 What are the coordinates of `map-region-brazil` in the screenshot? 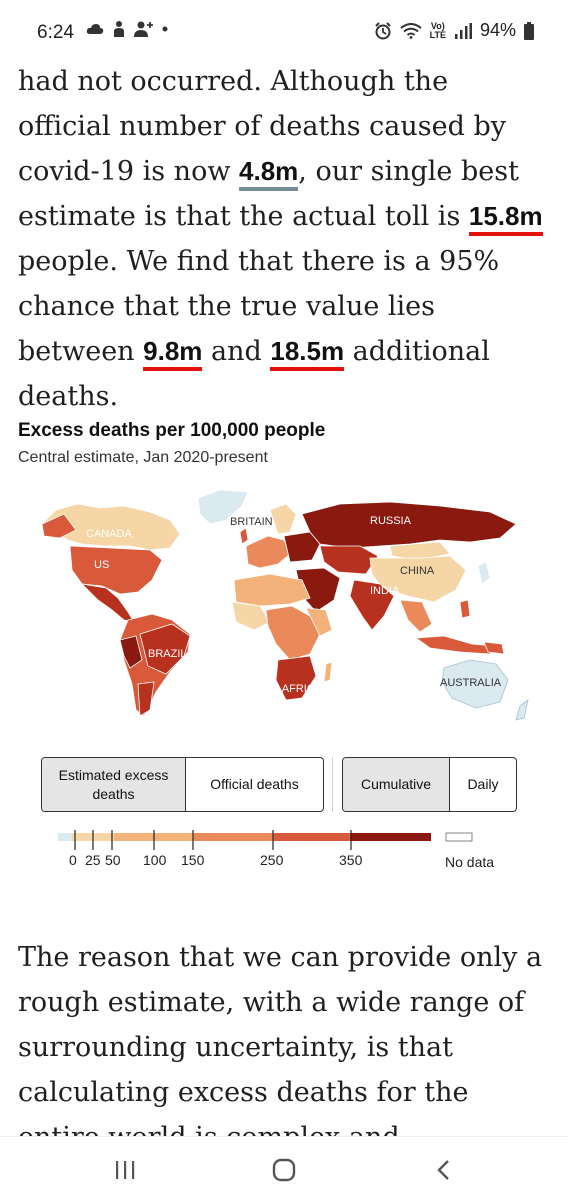 It's located at (165, 649).